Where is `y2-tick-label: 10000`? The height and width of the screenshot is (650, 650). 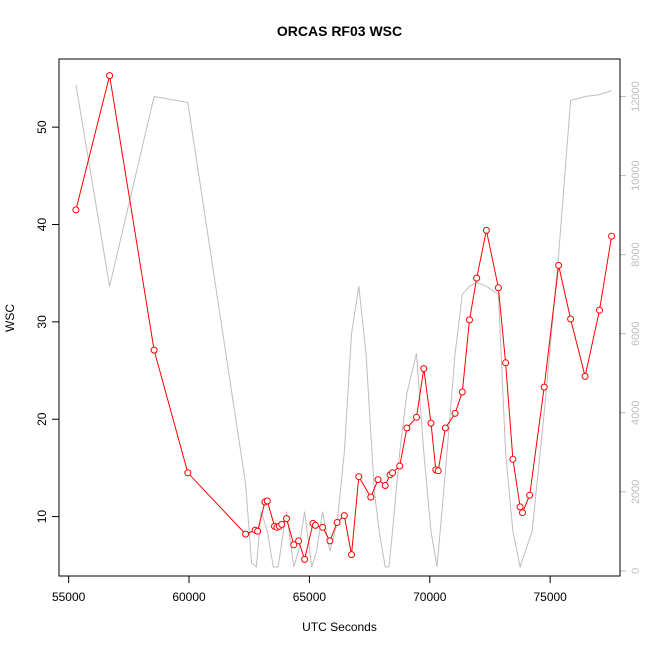 y2-tick-label: 10000 is located at coordinates (636, 175).